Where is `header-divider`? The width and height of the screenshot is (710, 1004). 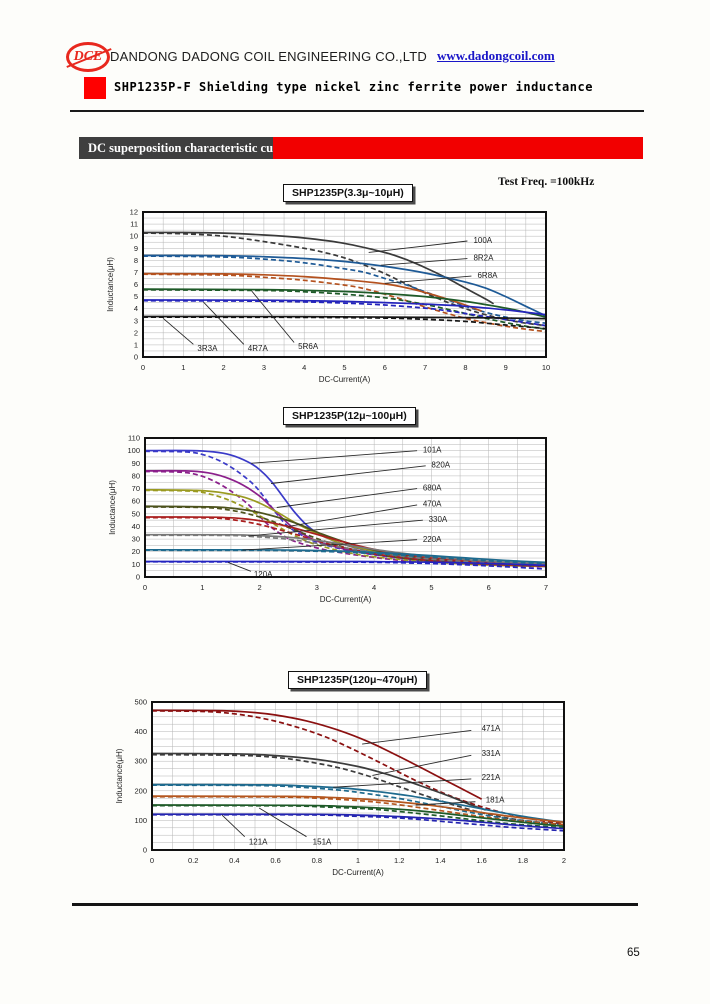
header-divider is located at coordinates (357, 111).